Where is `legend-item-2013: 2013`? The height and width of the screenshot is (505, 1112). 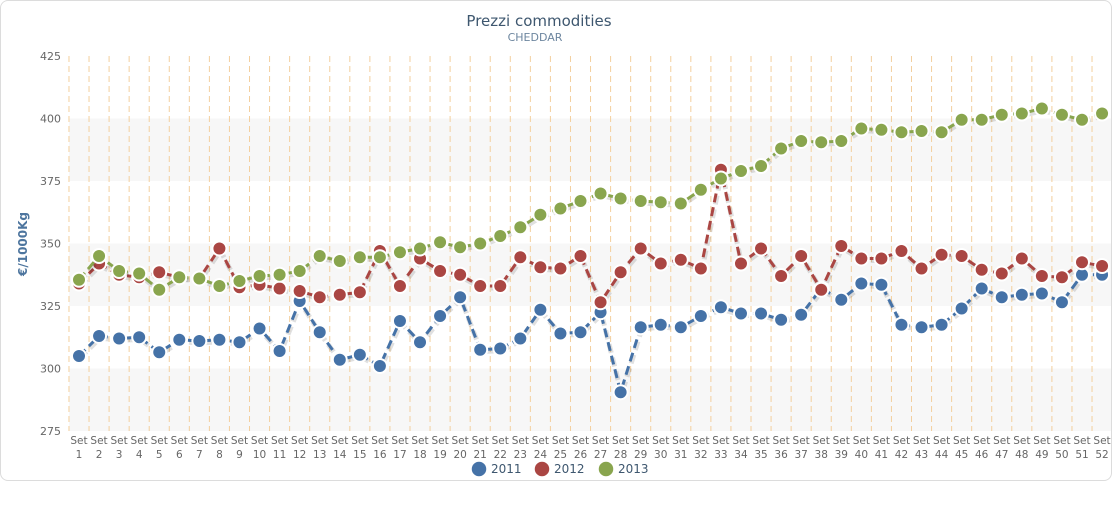 legend-item-2013: 2013 is located at coordinates (623, 469).